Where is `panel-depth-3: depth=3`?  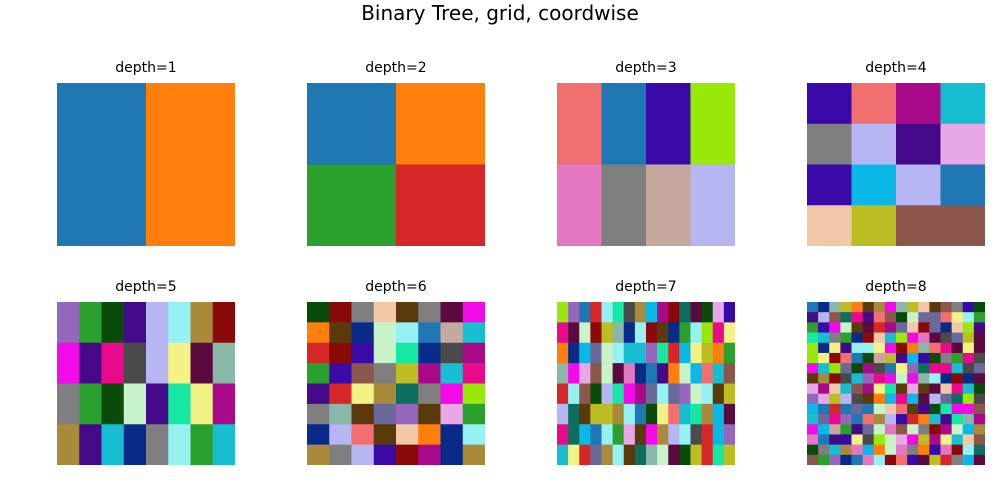 panel-depth-3: depth=3 is located at coordinates (646, 153).